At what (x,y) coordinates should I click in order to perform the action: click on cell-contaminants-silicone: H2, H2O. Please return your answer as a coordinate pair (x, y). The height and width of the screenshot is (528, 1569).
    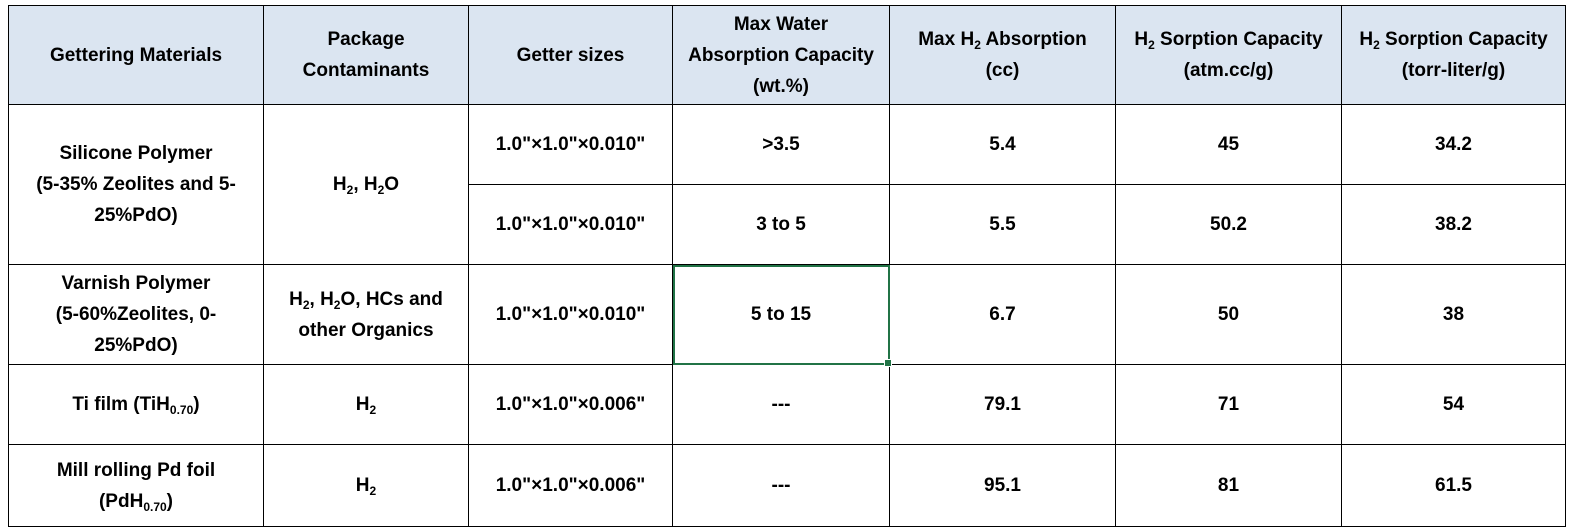
    Looking at the image, I should click on (366, 184).